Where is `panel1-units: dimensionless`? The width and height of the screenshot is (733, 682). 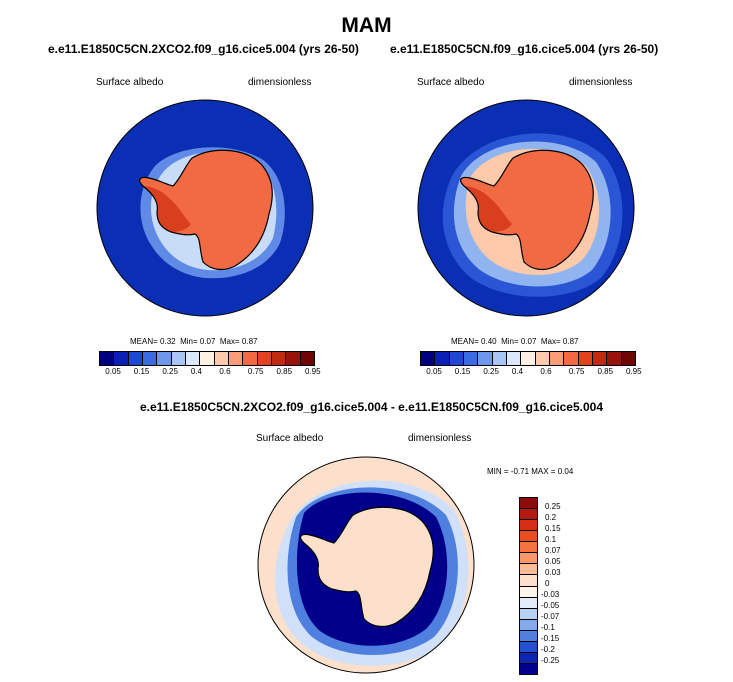
panel1-units: dimensionless is located at coordinates (280, 82).